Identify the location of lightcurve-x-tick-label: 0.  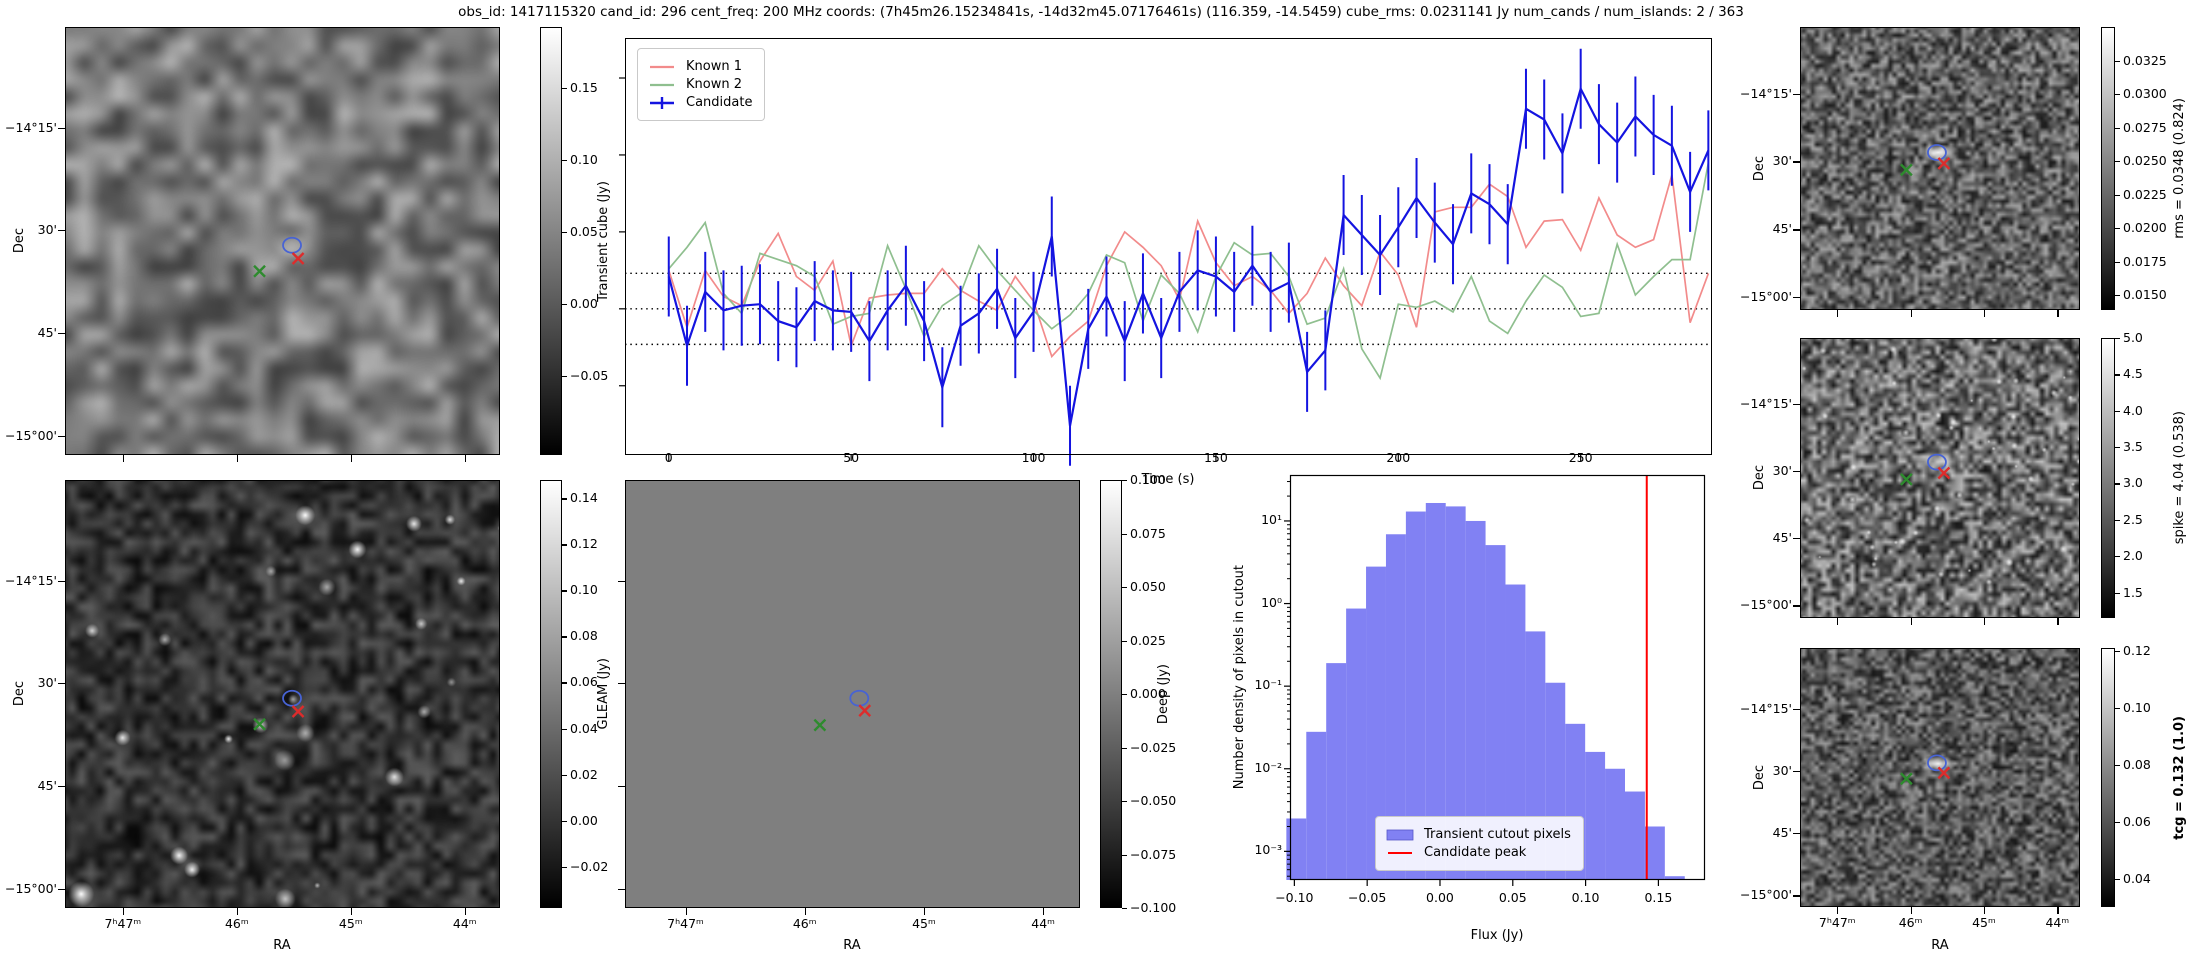
(668, 457).